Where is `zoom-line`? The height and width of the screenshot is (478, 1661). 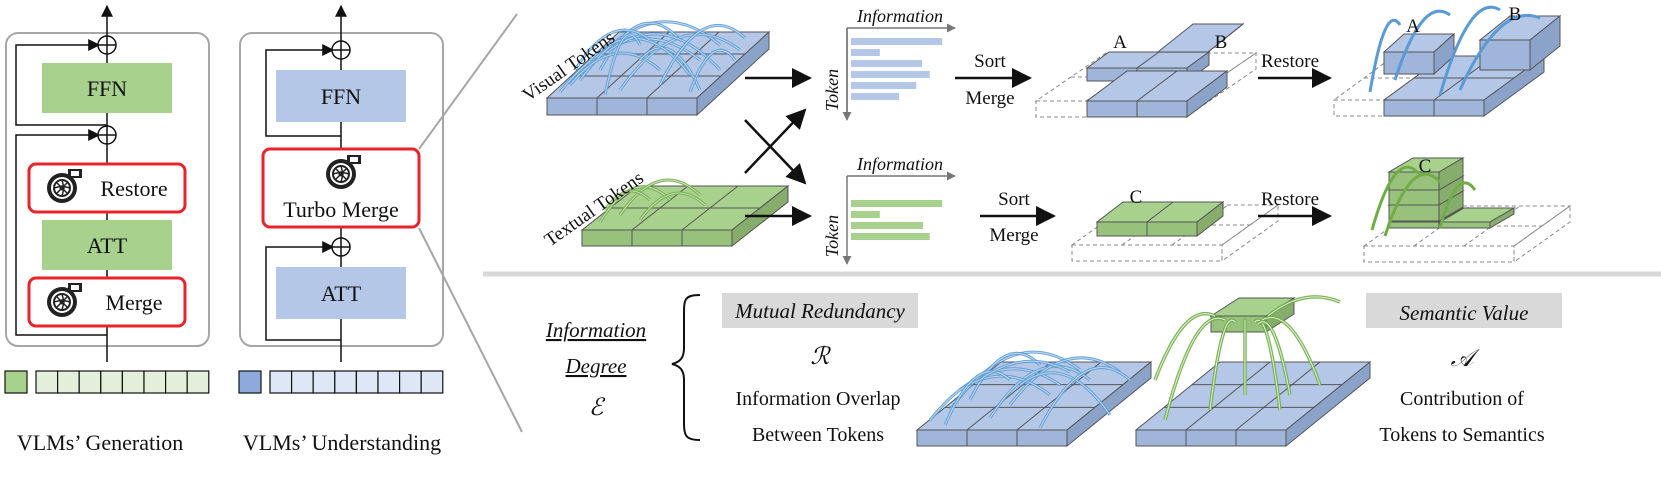
zoom-line is located at coordinates (468, 81).